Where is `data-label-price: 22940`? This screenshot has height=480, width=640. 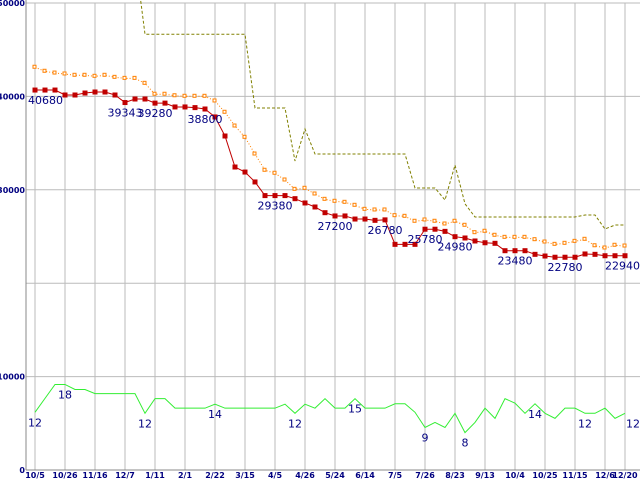
data-label-price: 22940 is located at coordinates (622, 266).